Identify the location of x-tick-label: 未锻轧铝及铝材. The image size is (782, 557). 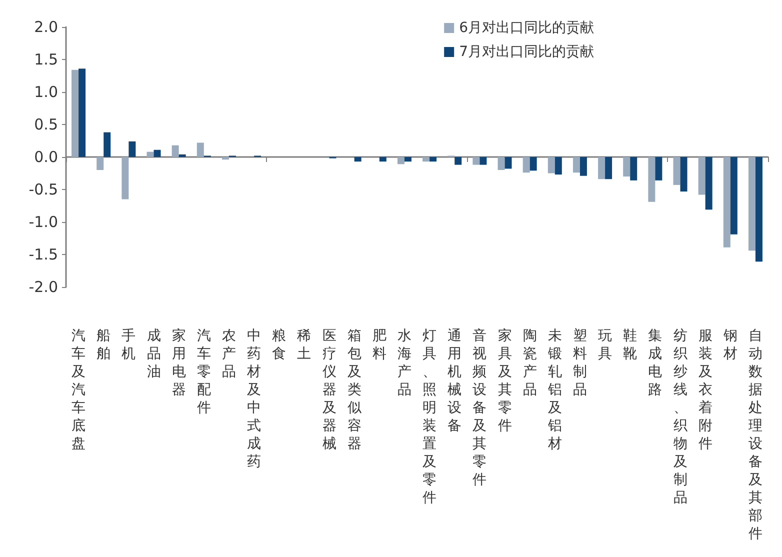
(554, 390).